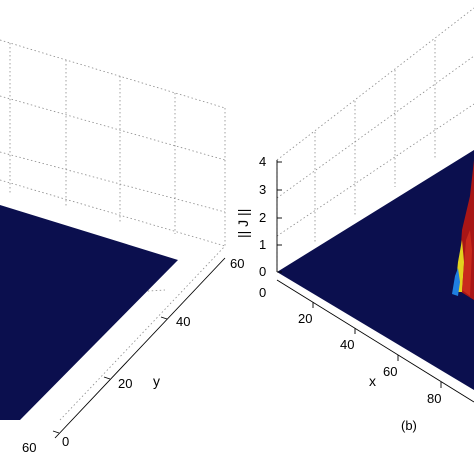 This screenshot has height=474, width=474. Describe the element at coordinates (463, 230) in the screenshot. I see `right-peak` at that location.